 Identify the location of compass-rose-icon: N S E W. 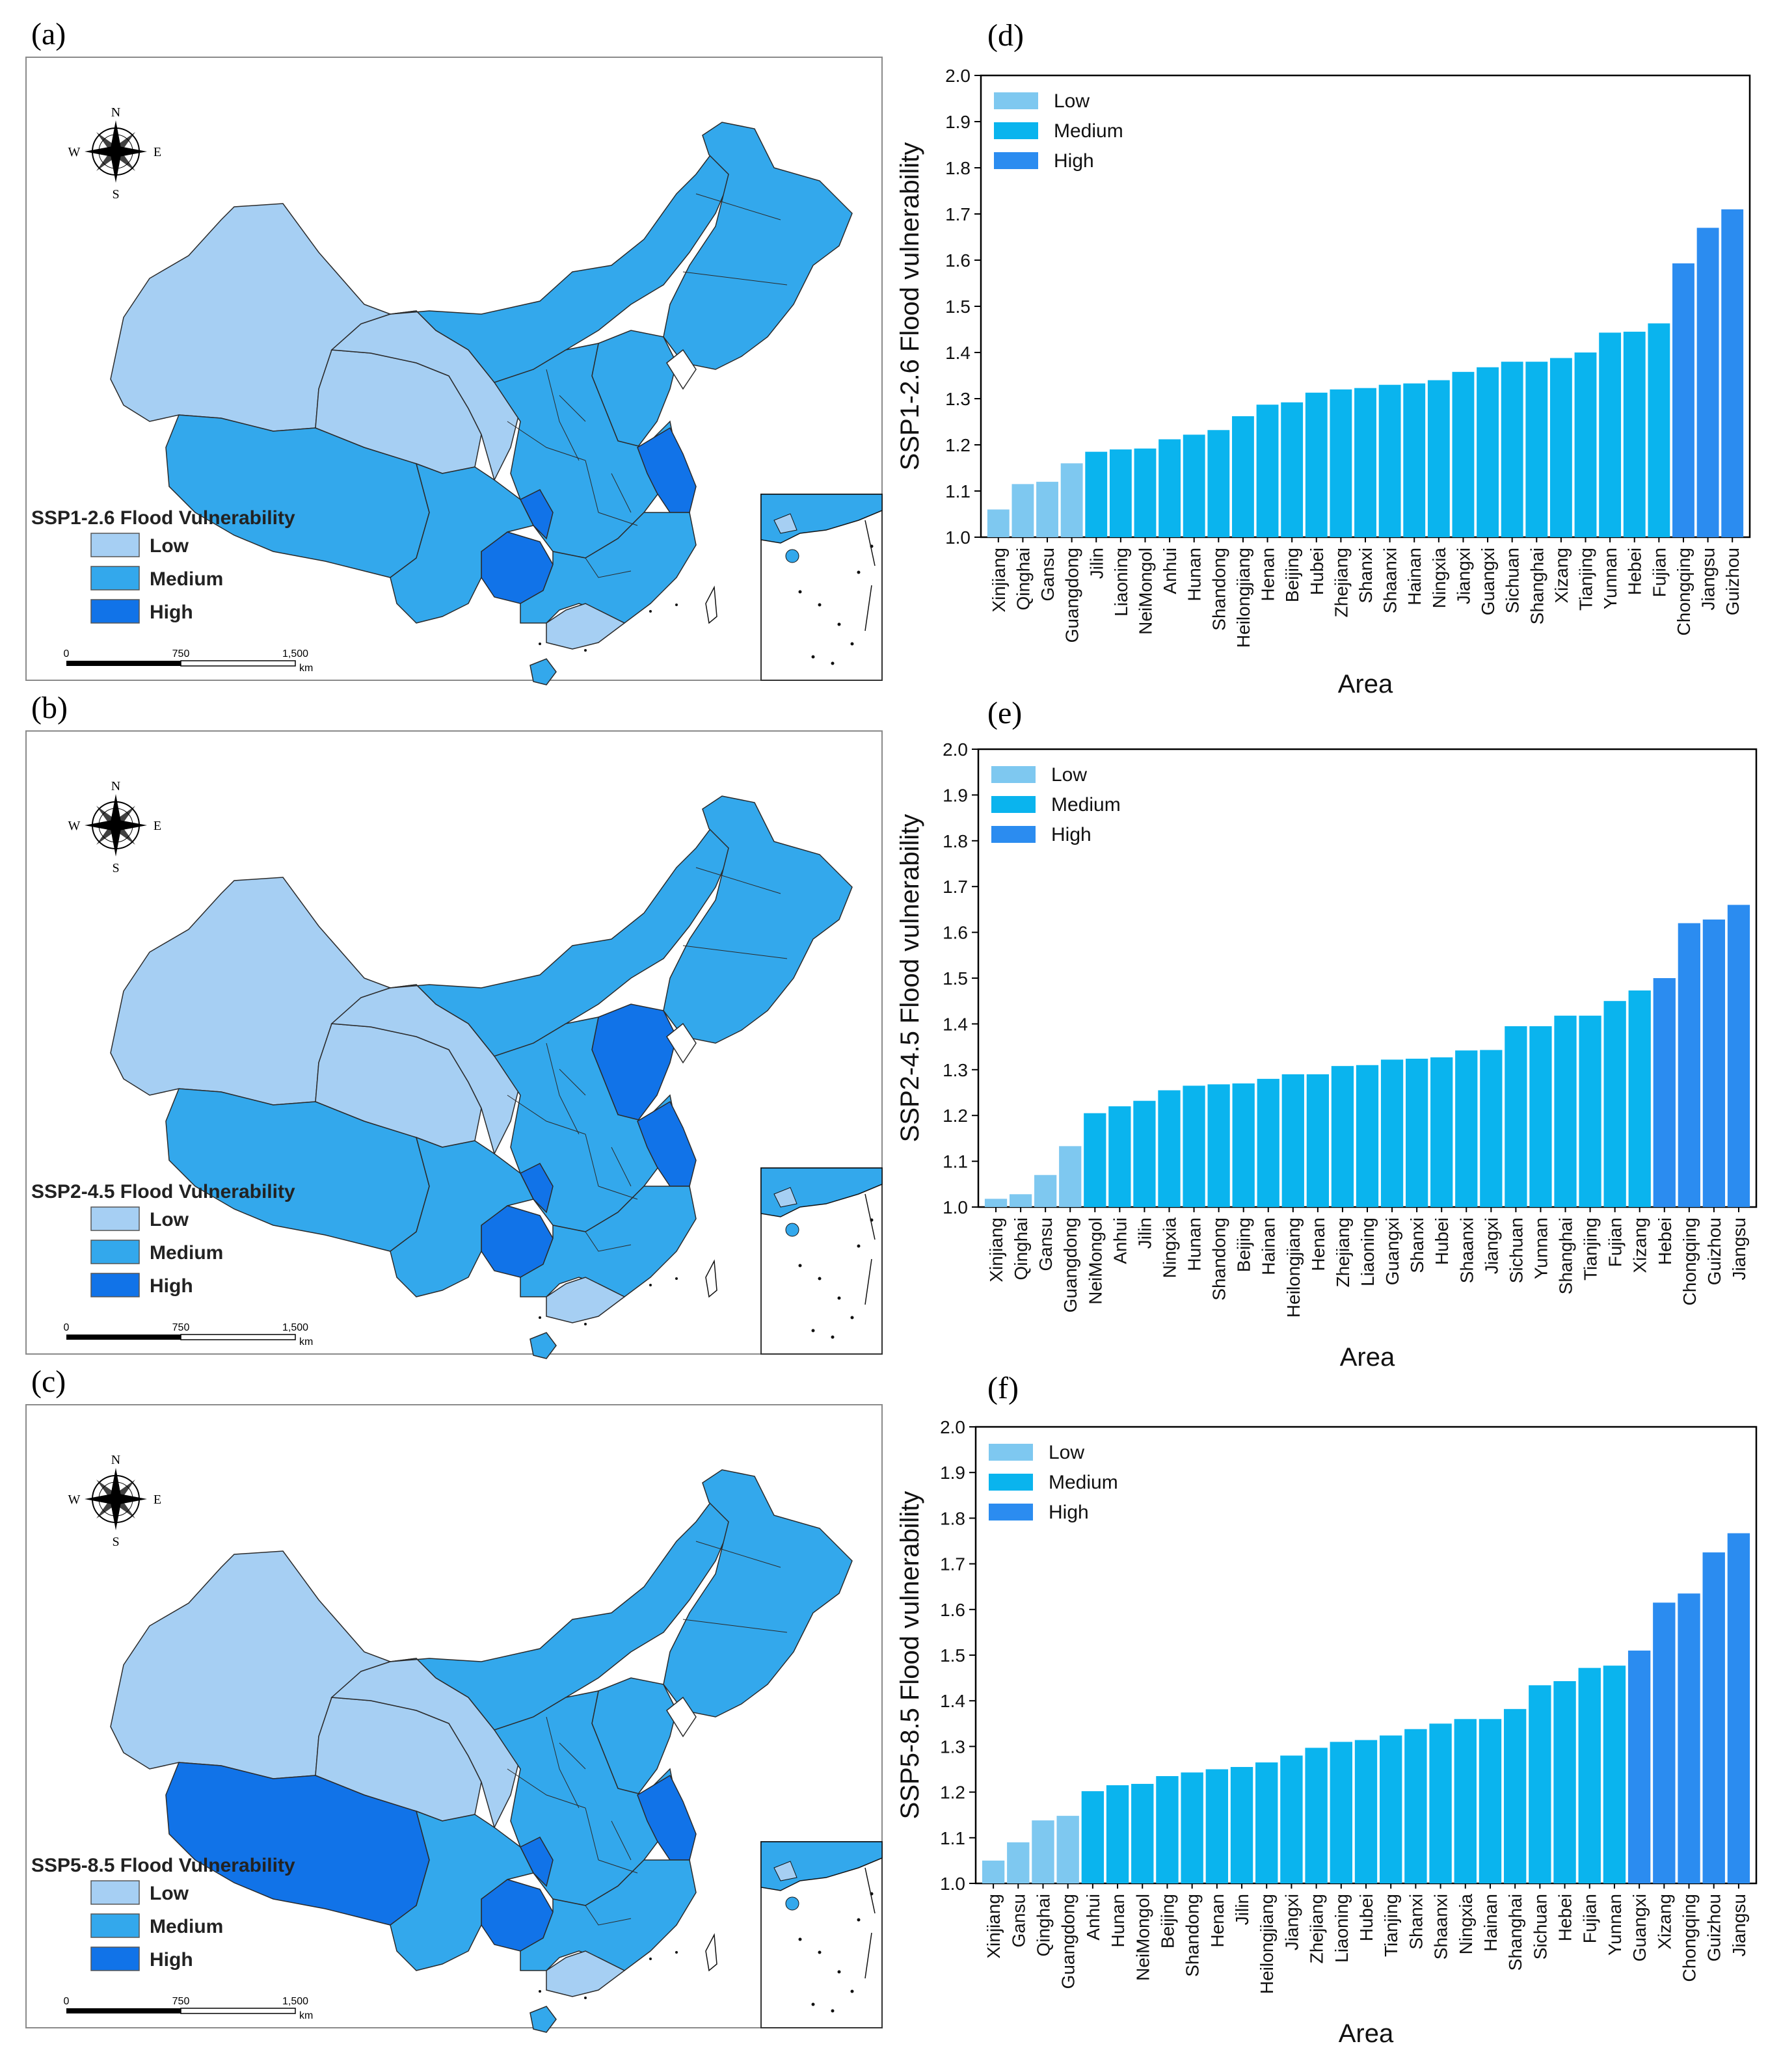
(115, 827).